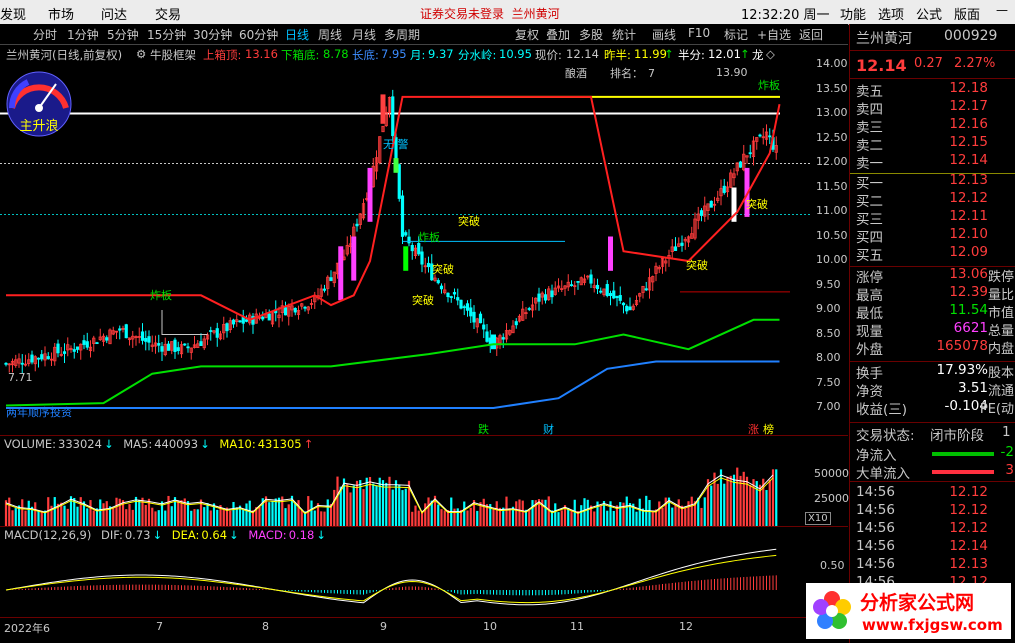  What do you see at coordinates (13, 15) in the screenshot?
I see `menu-discover: 发现` at bounding box center [13, 15].